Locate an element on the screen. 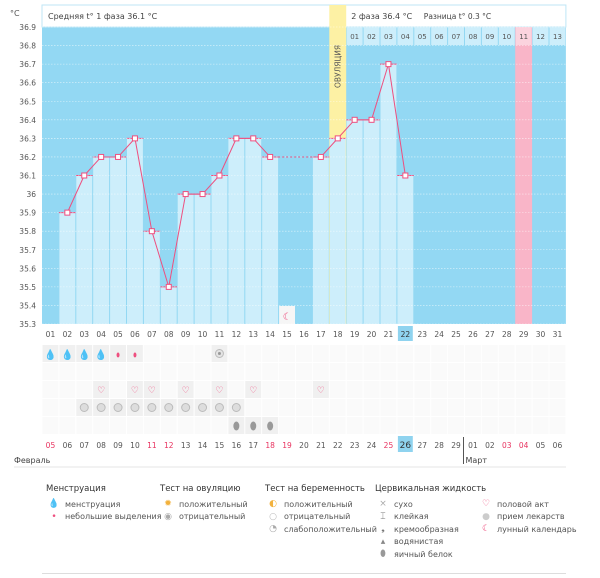  y-tick-label: 35.6 is located at coordinates (27, 268).